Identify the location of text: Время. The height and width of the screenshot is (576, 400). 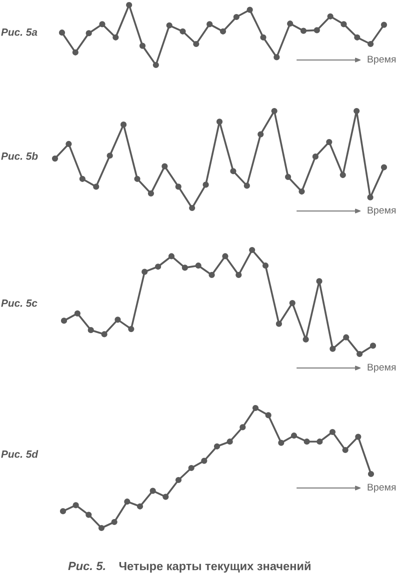
(382, 368).